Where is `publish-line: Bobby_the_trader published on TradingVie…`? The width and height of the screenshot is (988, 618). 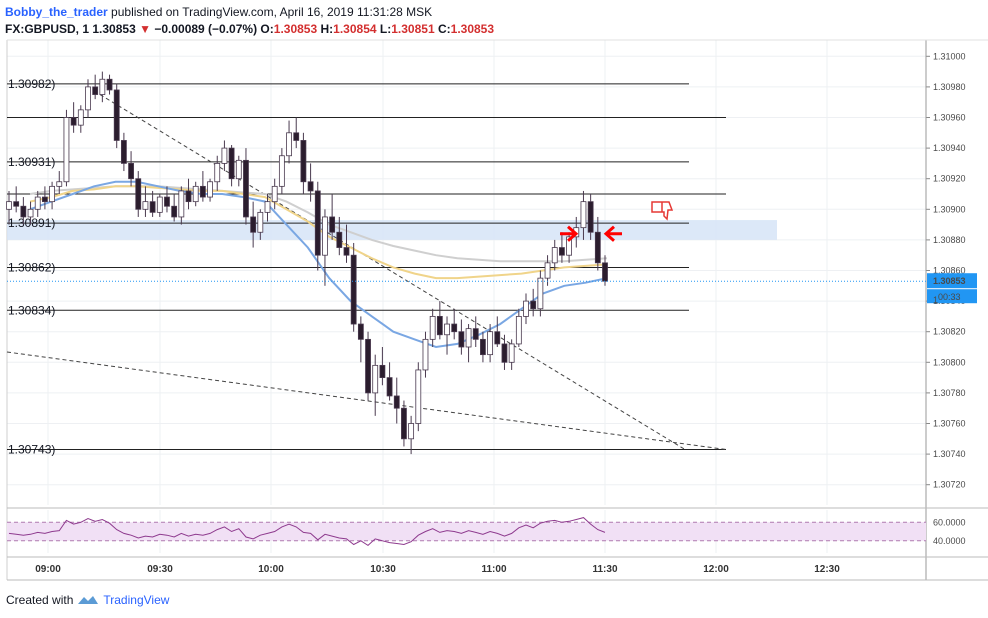 publish-line: Bobby_the_trader published on TradingVie… is located at coordinates (249, 12).